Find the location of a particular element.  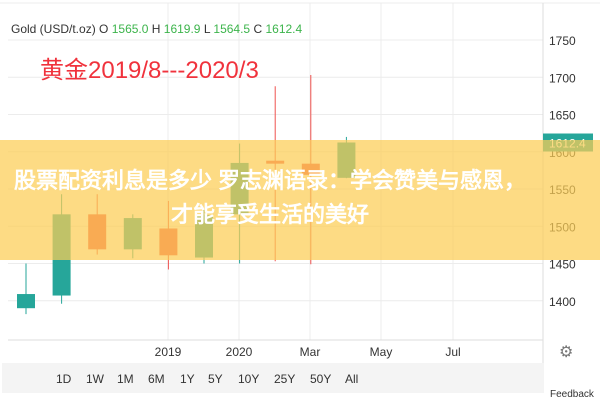

high-value: 1619.9 is located at coordinates (182, 29).